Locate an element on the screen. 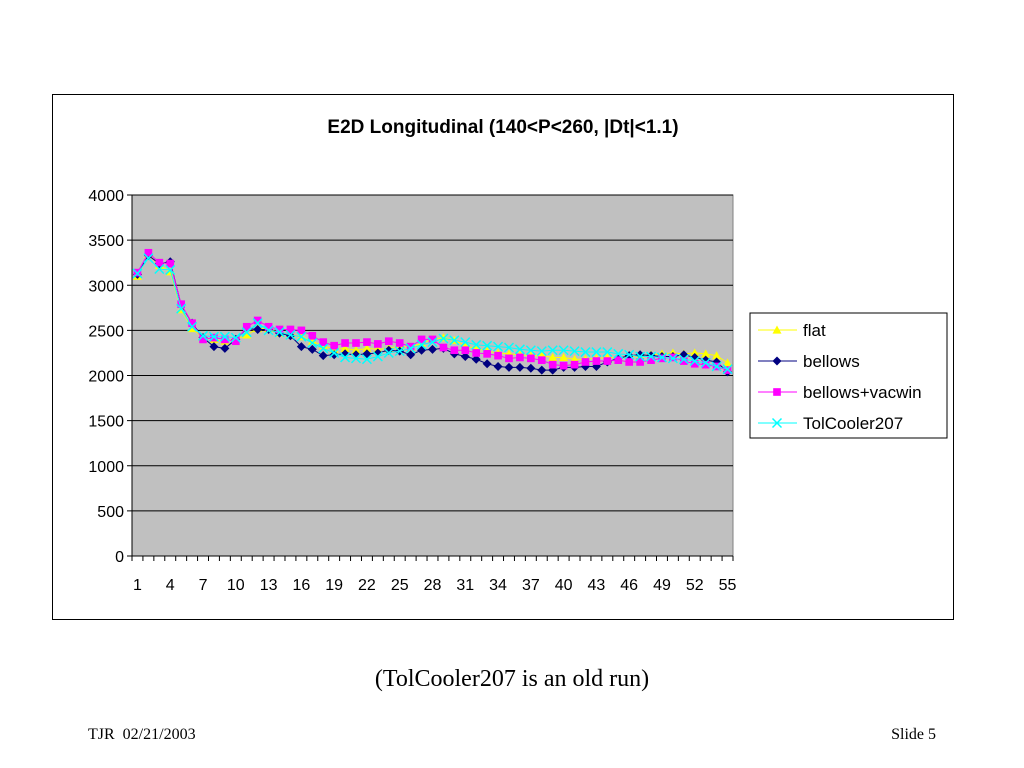 Image resolution: width=1024 pixels, height=768 pixels. x-tick-label: 49 is located at coordinates (662, 585).